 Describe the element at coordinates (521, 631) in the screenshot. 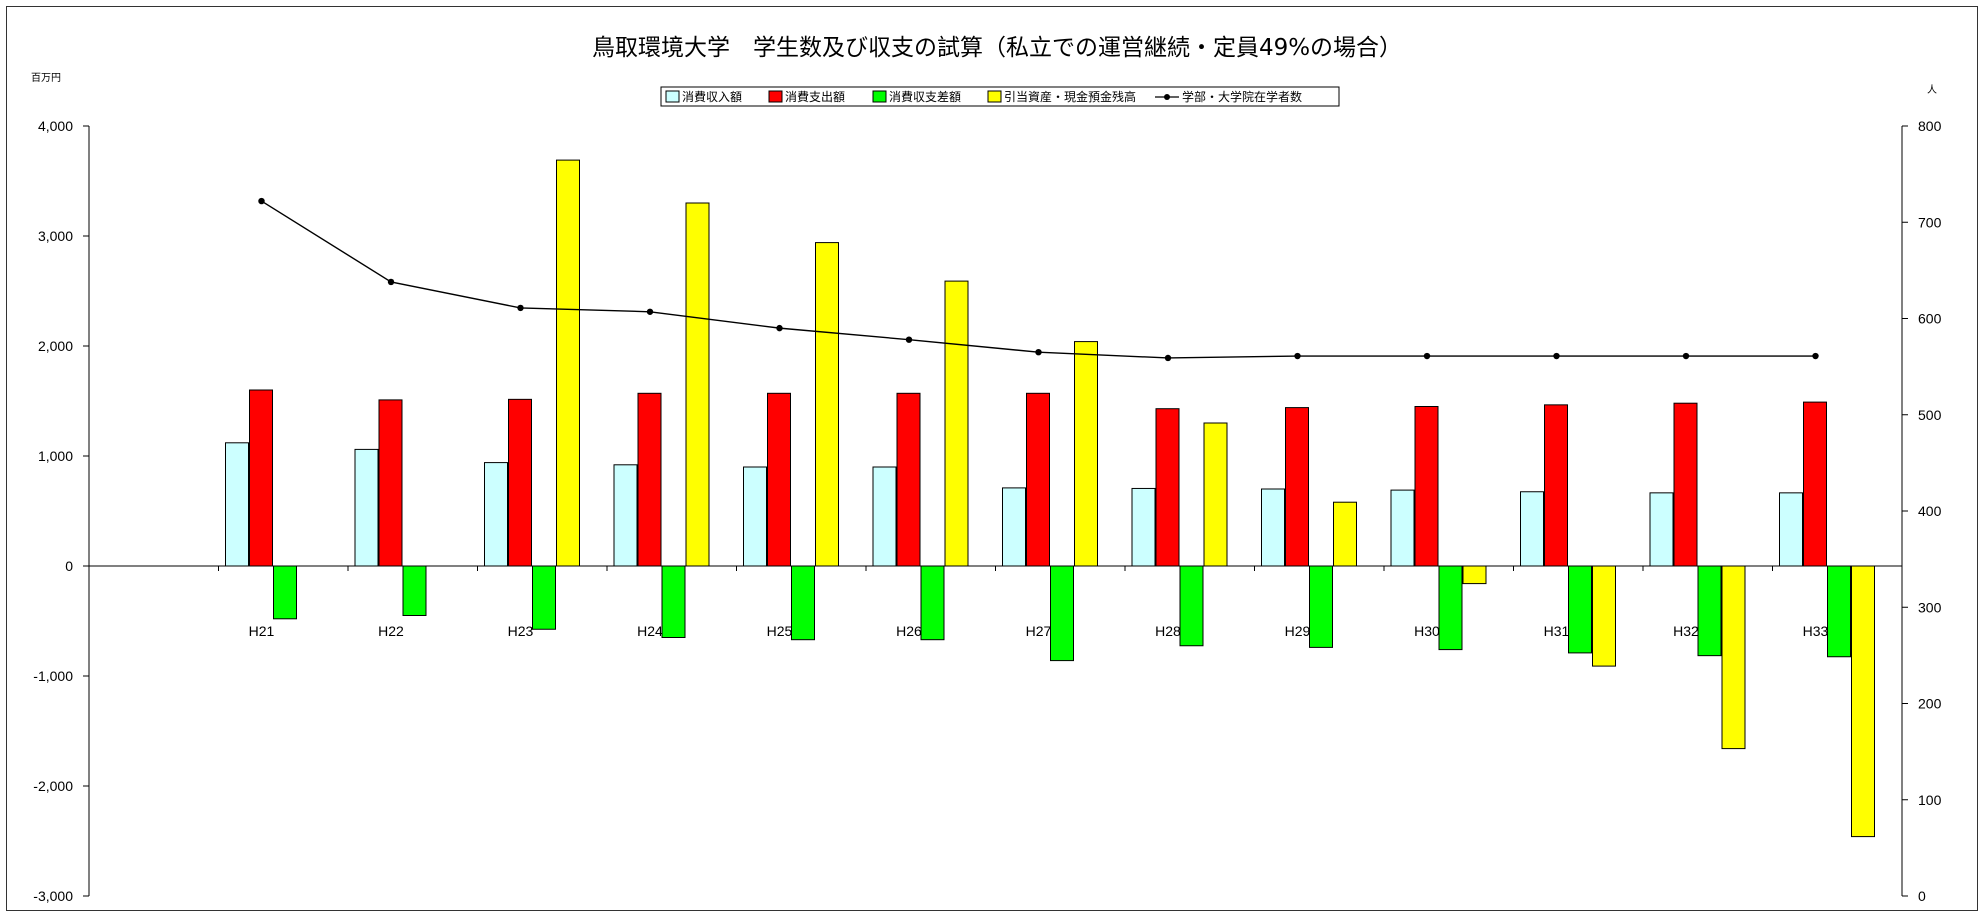

I see `category-label: H23` at that location.